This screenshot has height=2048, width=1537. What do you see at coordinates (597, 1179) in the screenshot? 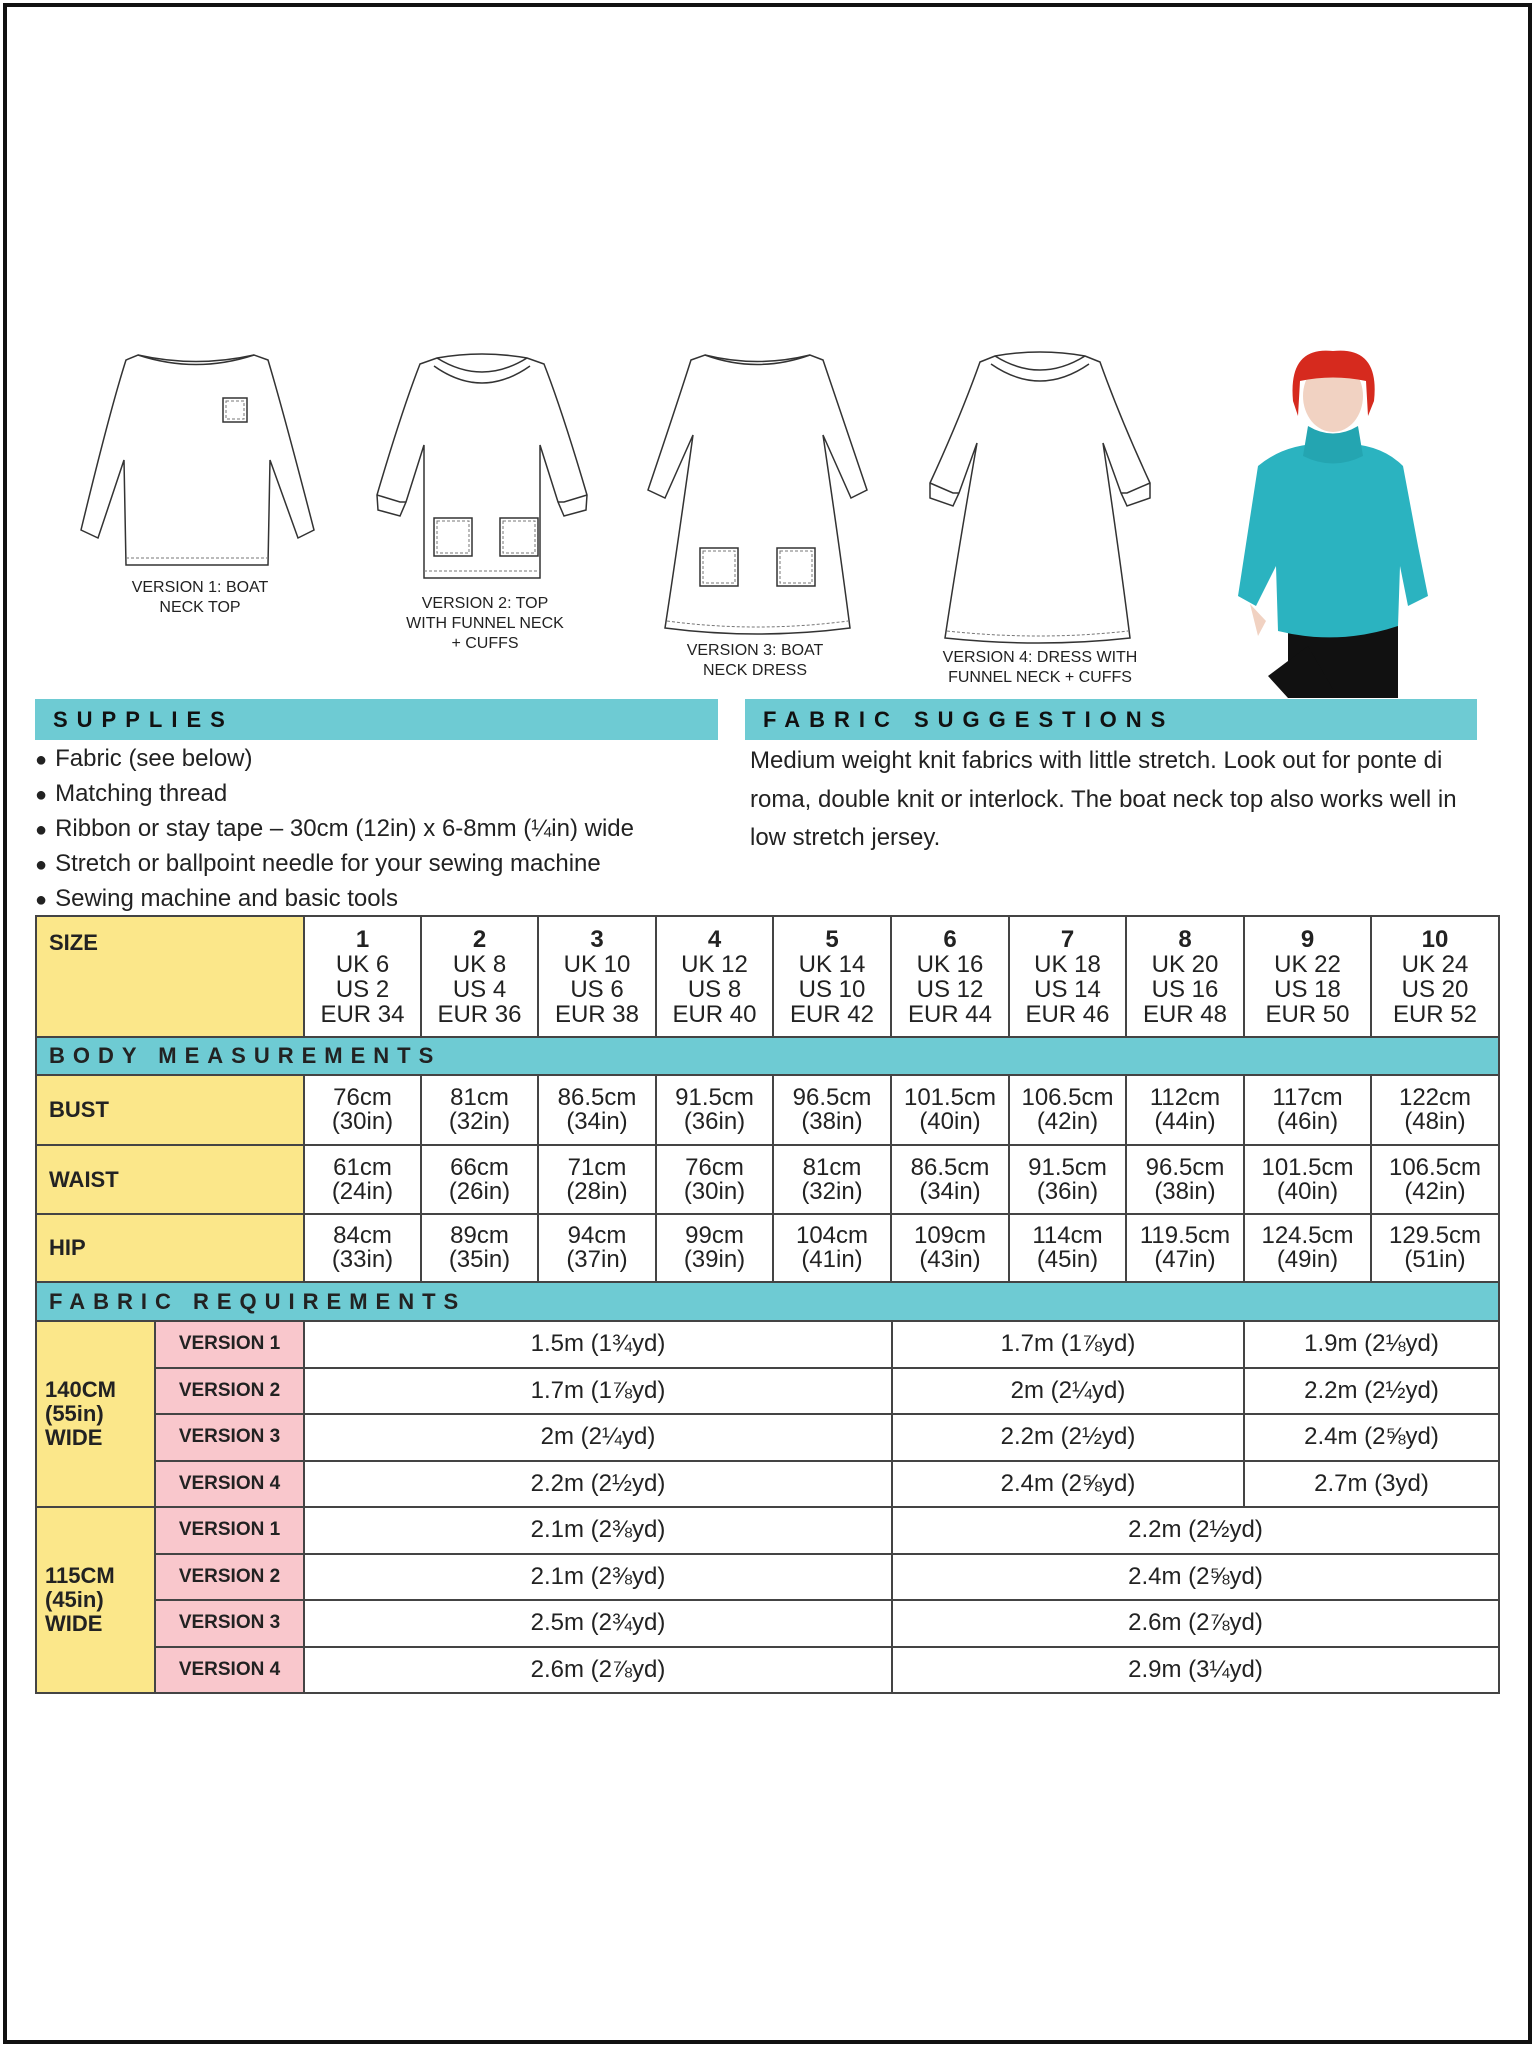
I see `measurement-cell: 71cm (28in)` at bounding box center [597, 1179].